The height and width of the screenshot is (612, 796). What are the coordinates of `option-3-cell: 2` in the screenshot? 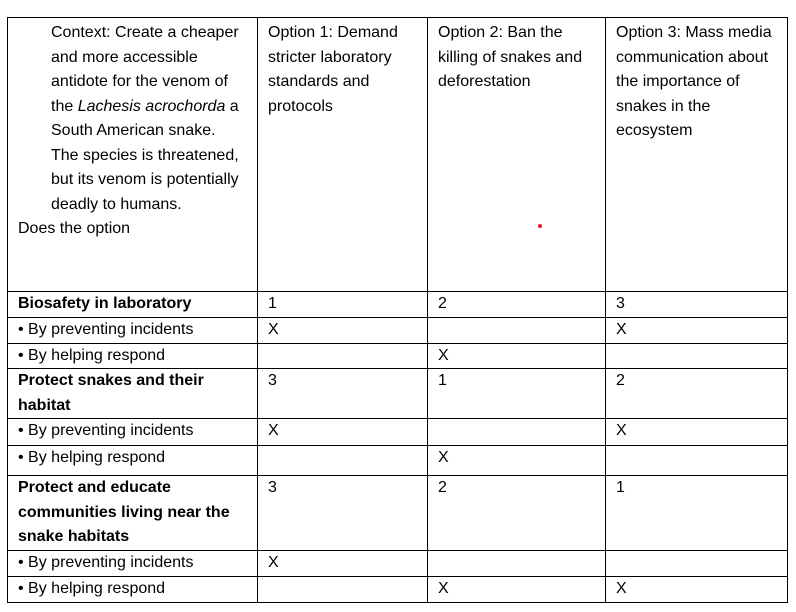 It's located at (696, 393).